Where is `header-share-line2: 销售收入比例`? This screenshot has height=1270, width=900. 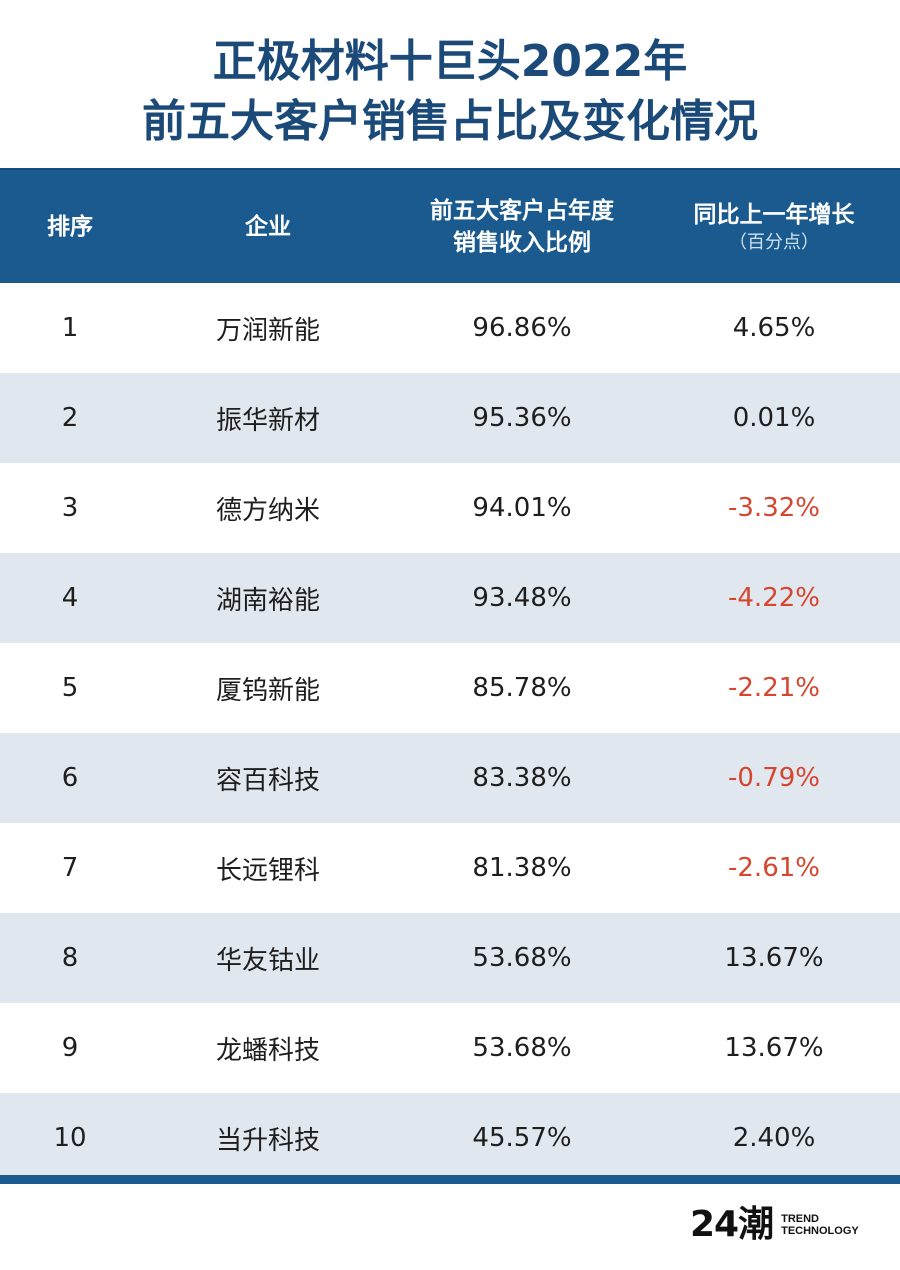
header-share-line2: 销售收入比例 is located at coordinates (522, 242).